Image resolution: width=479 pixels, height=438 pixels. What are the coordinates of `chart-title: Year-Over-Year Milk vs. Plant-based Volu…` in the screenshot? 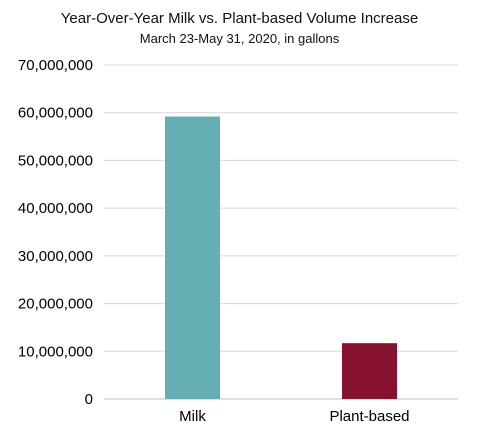 It's located at (239, 18).